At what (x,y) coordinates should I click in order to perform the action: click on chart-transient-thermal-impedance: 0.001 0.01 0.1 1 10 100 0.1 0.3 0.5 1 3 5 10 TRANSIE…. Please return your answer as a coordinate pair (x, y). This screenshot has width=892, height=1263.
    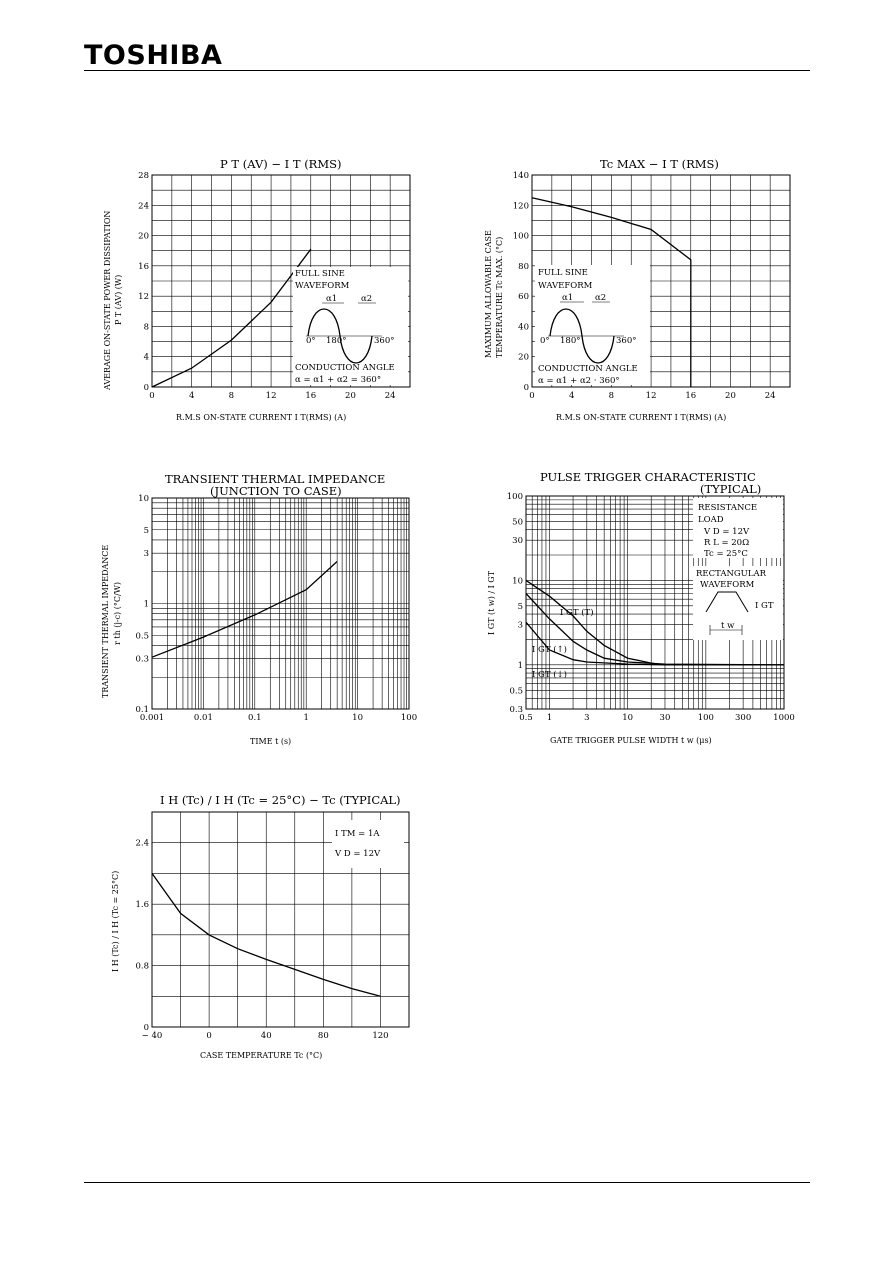
    Looking at the image, I should click on (259, 609).